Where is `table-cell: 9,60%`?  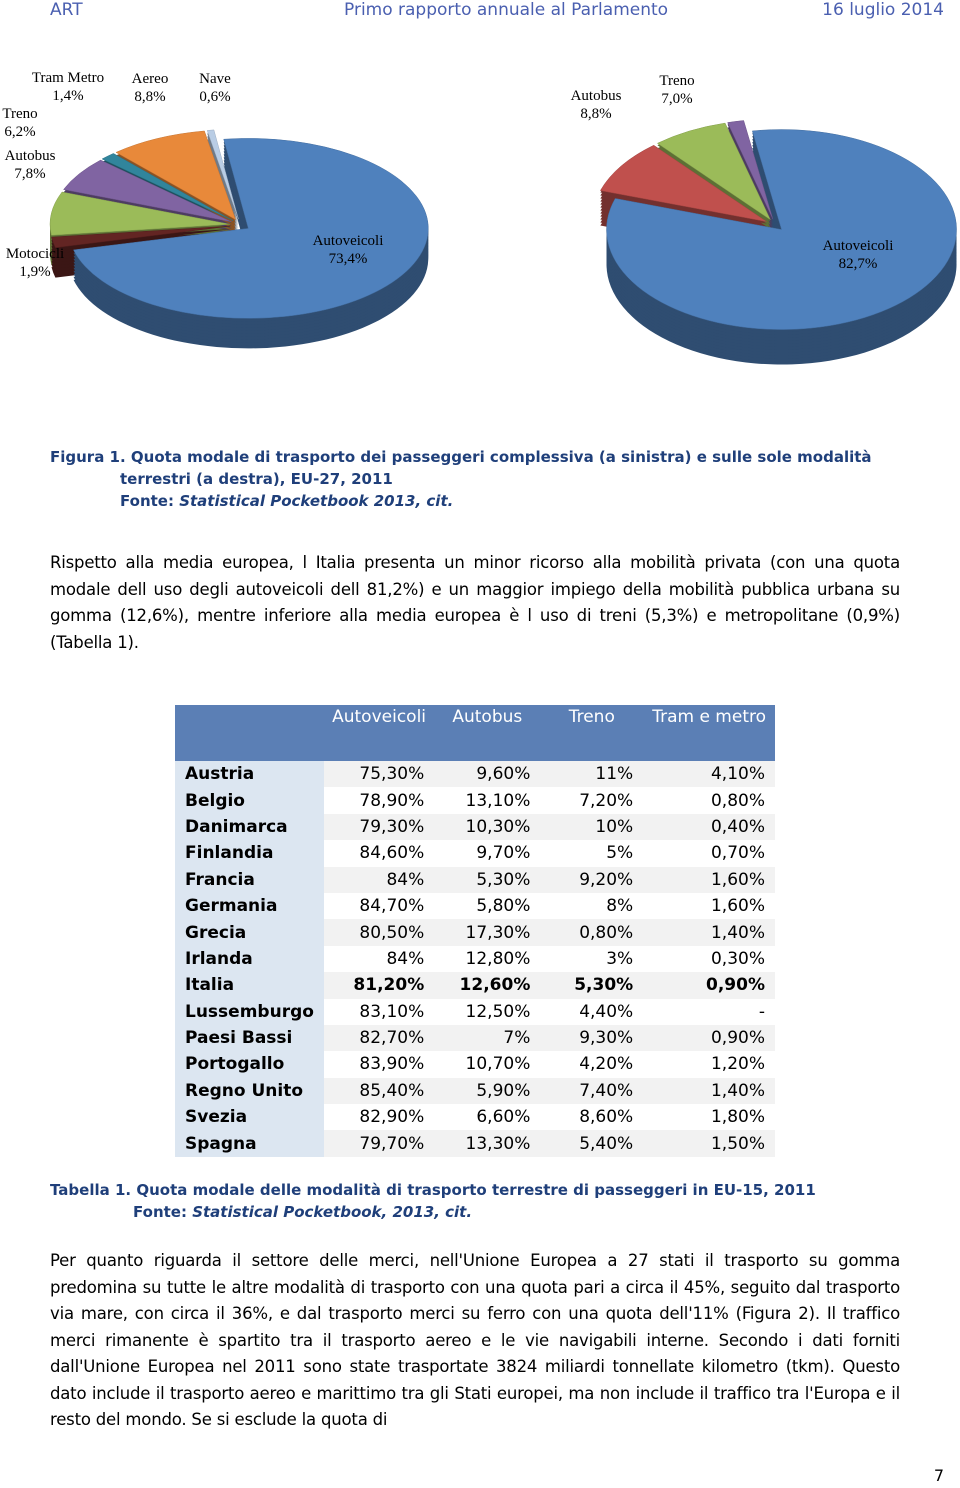 table-cell: 9,60% is located at coordinates (487, 774).